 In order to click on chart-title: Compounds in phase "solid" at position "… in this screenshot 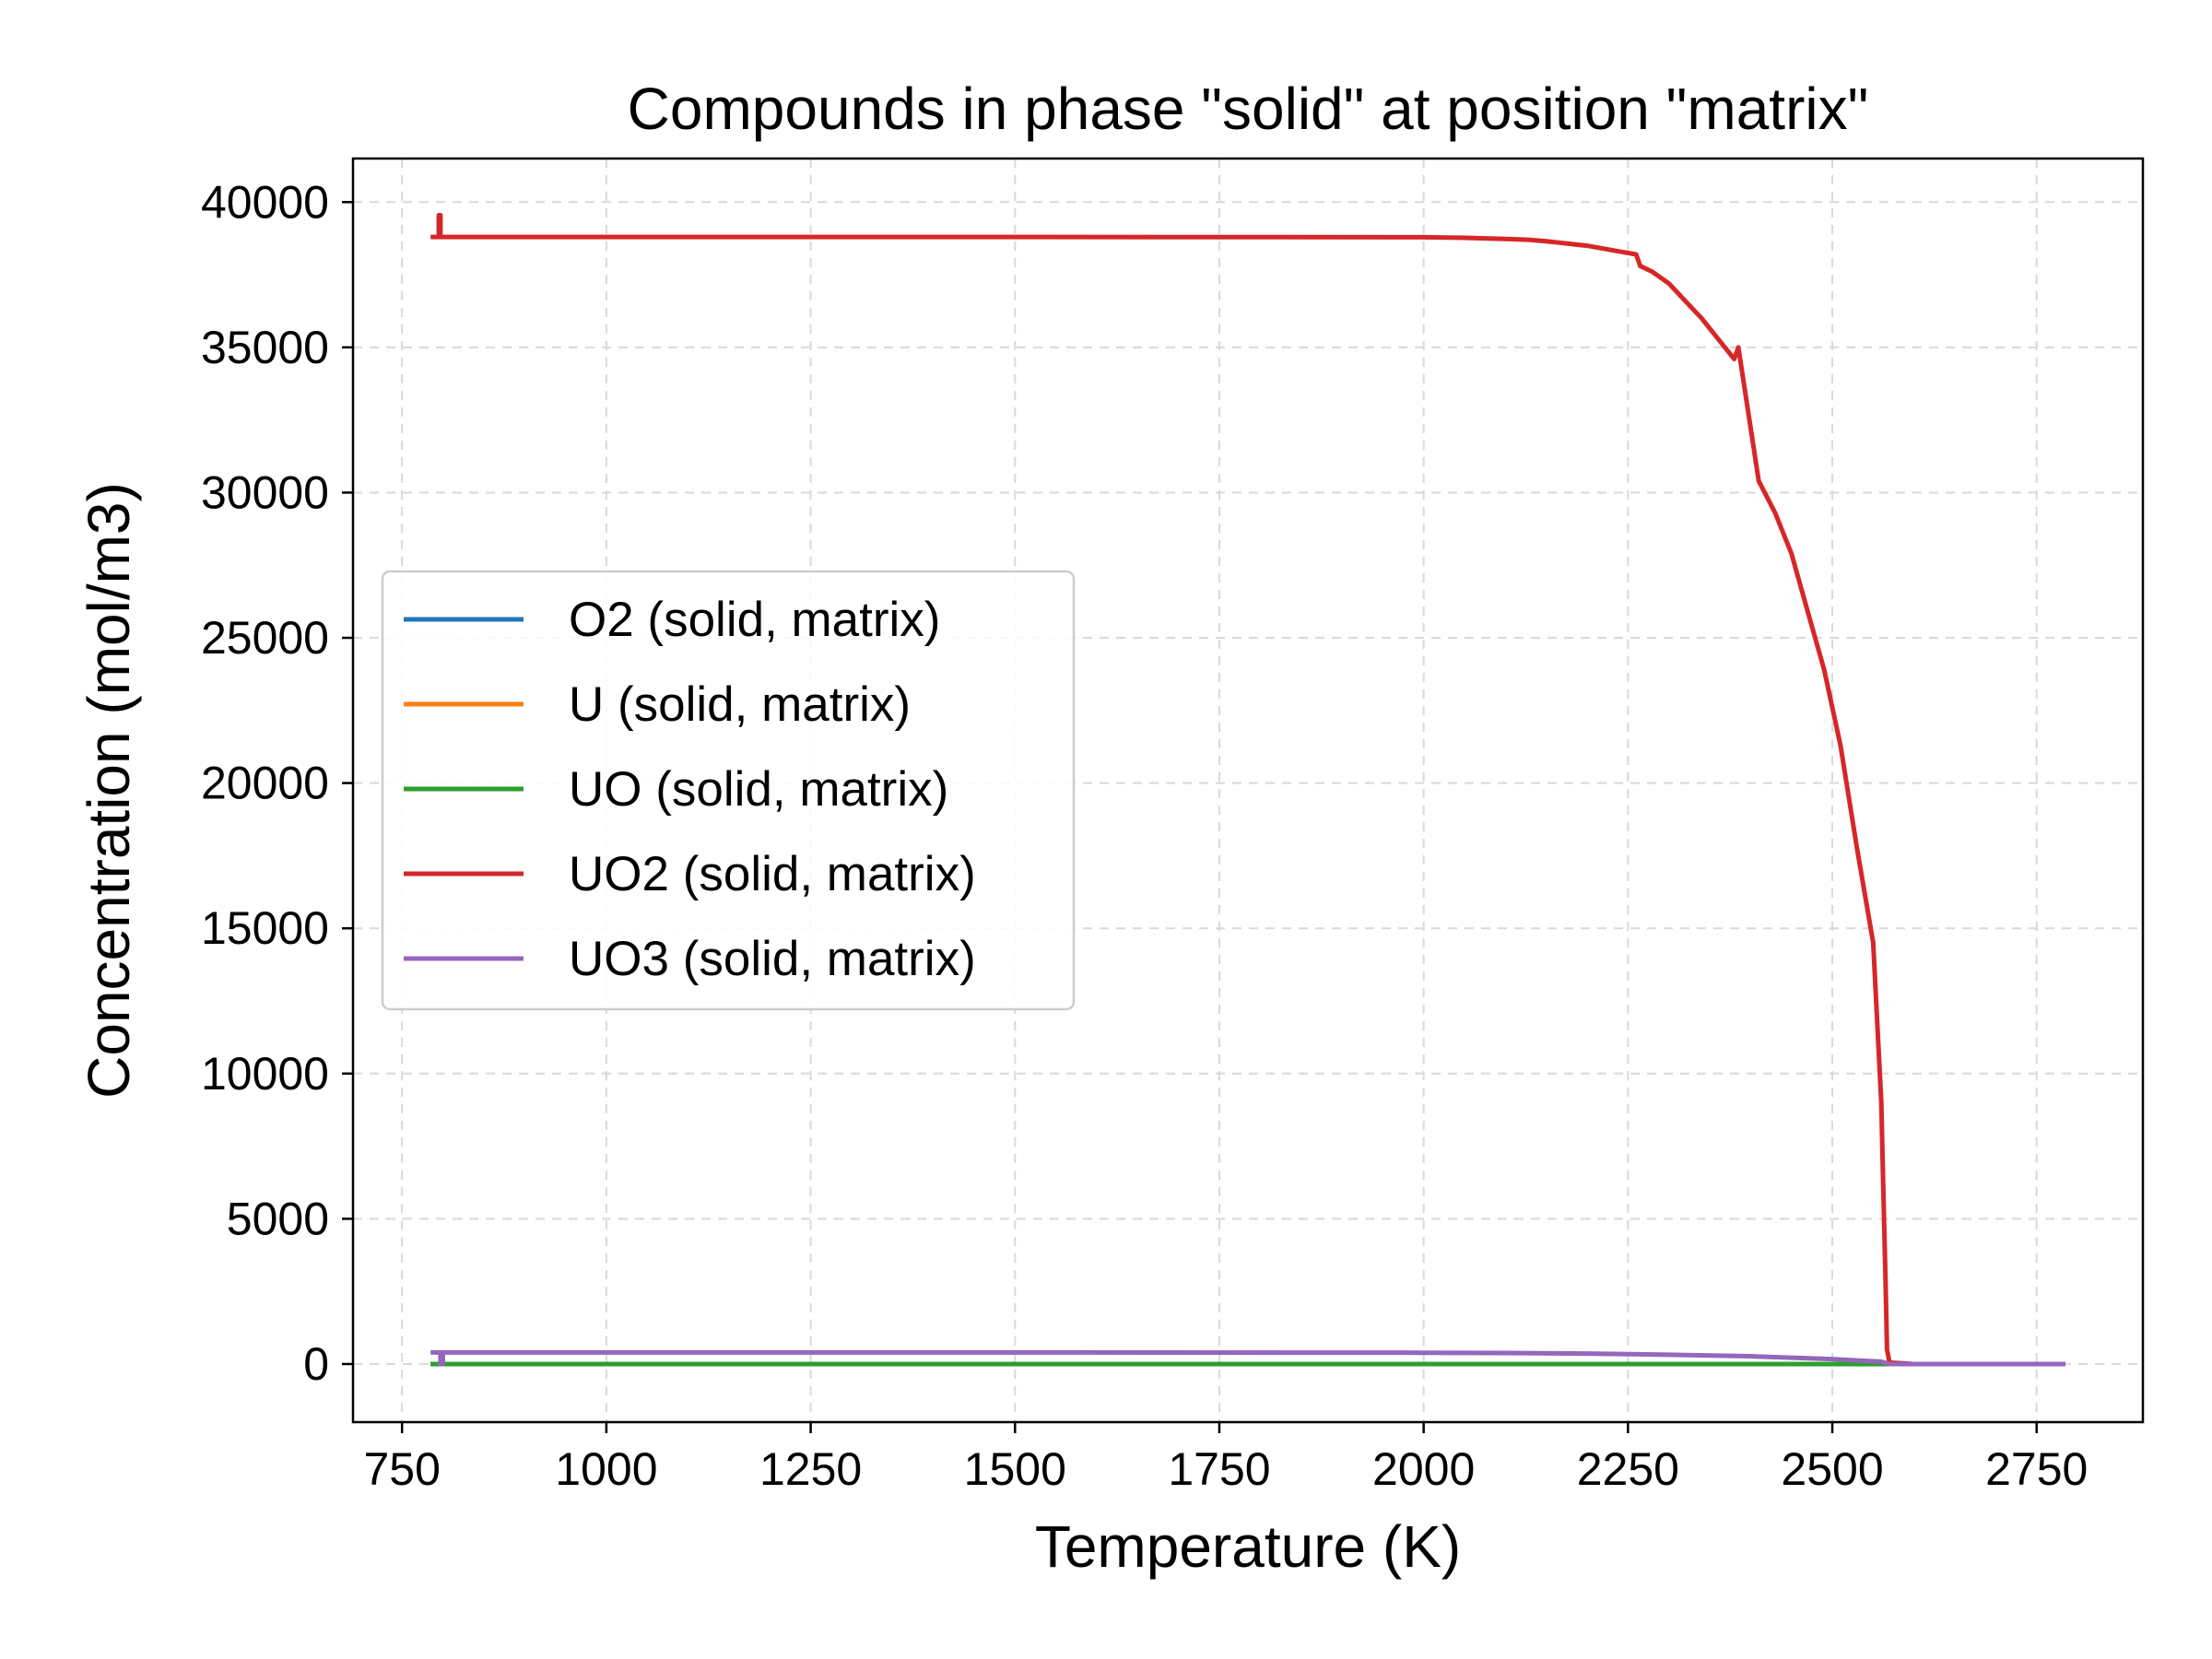, I will do `click(1248, 109)`.